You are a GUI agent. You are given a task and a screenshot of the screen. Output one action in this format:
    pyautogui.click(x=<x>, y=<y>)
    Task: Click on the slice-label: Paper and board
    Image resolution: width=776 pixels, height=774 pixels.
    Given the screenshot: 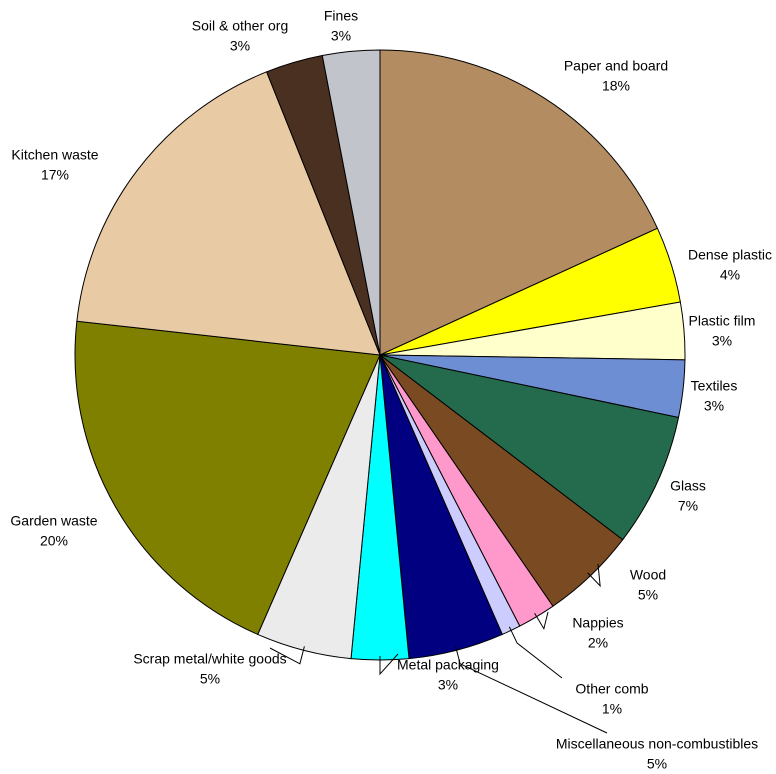 What is the action you would take?
    pyautogui.click(x=616, y=66)
    